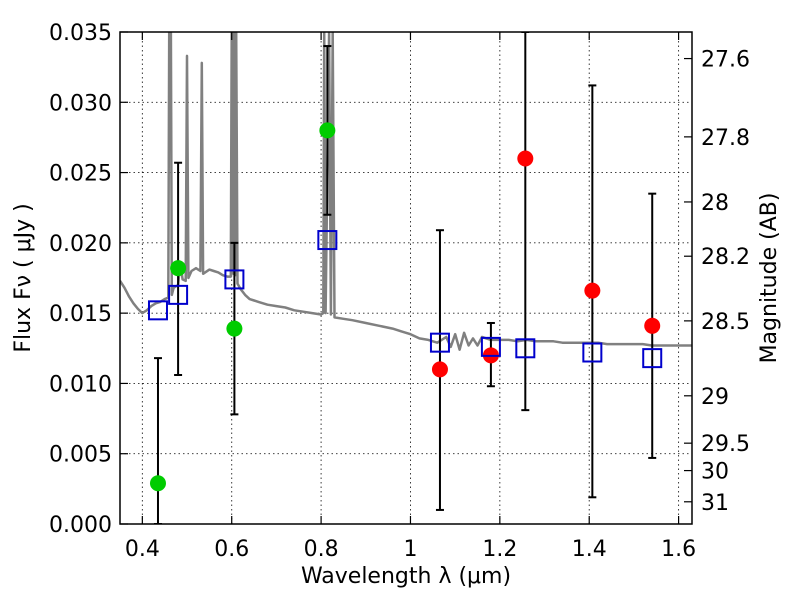 This screenshot has height=600, width=800. Describe the element at coordinates (80, 384) in the screenshot. I see `y-tick-label: 0.010` at that location.